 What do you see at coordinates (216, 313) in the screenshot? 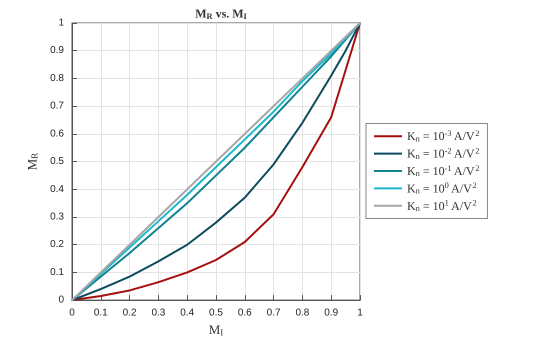
I see `x-tick-label: 0.5` at bounding box center [216, 313].